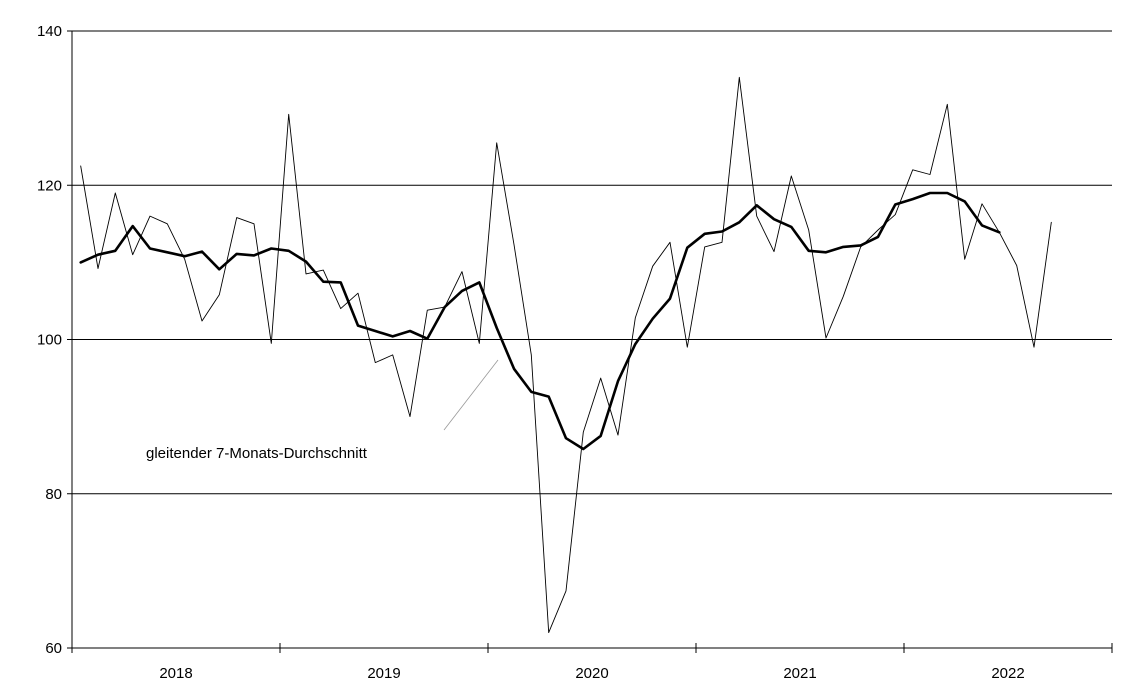  Describe the element at coordinates (175, 673) in the screenshot. I see `x-tick-label: 2018` at that location.